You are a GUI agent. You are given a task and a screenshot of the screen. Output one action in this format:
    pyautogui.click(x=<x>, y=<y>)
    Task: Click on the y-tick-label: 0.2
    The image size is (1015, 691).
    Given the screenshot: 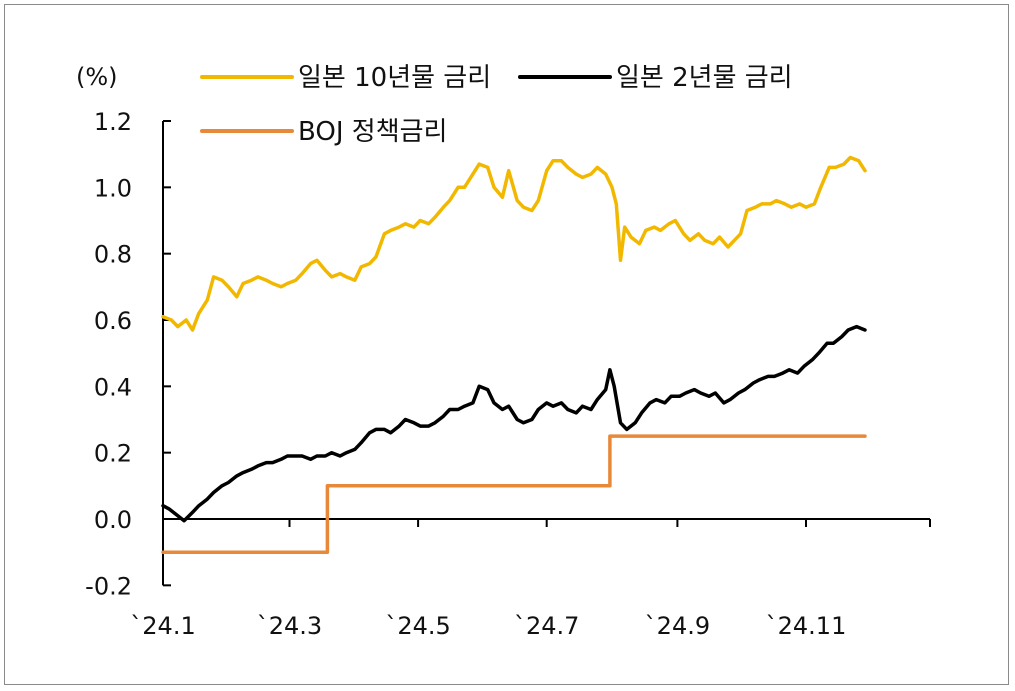 What is the action you would take?
    pyautogui.click(x=113, y=454)
    